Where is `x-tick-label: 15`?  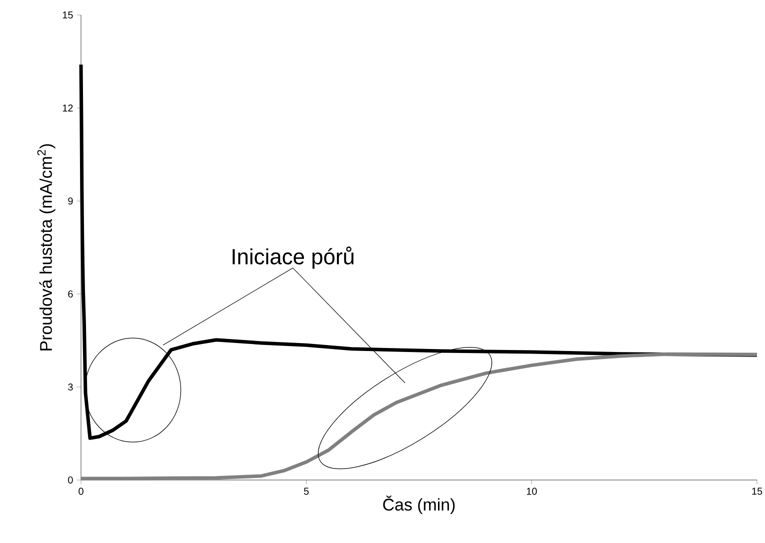
x-tick-label: 15 is located at coordinates (757, 491).